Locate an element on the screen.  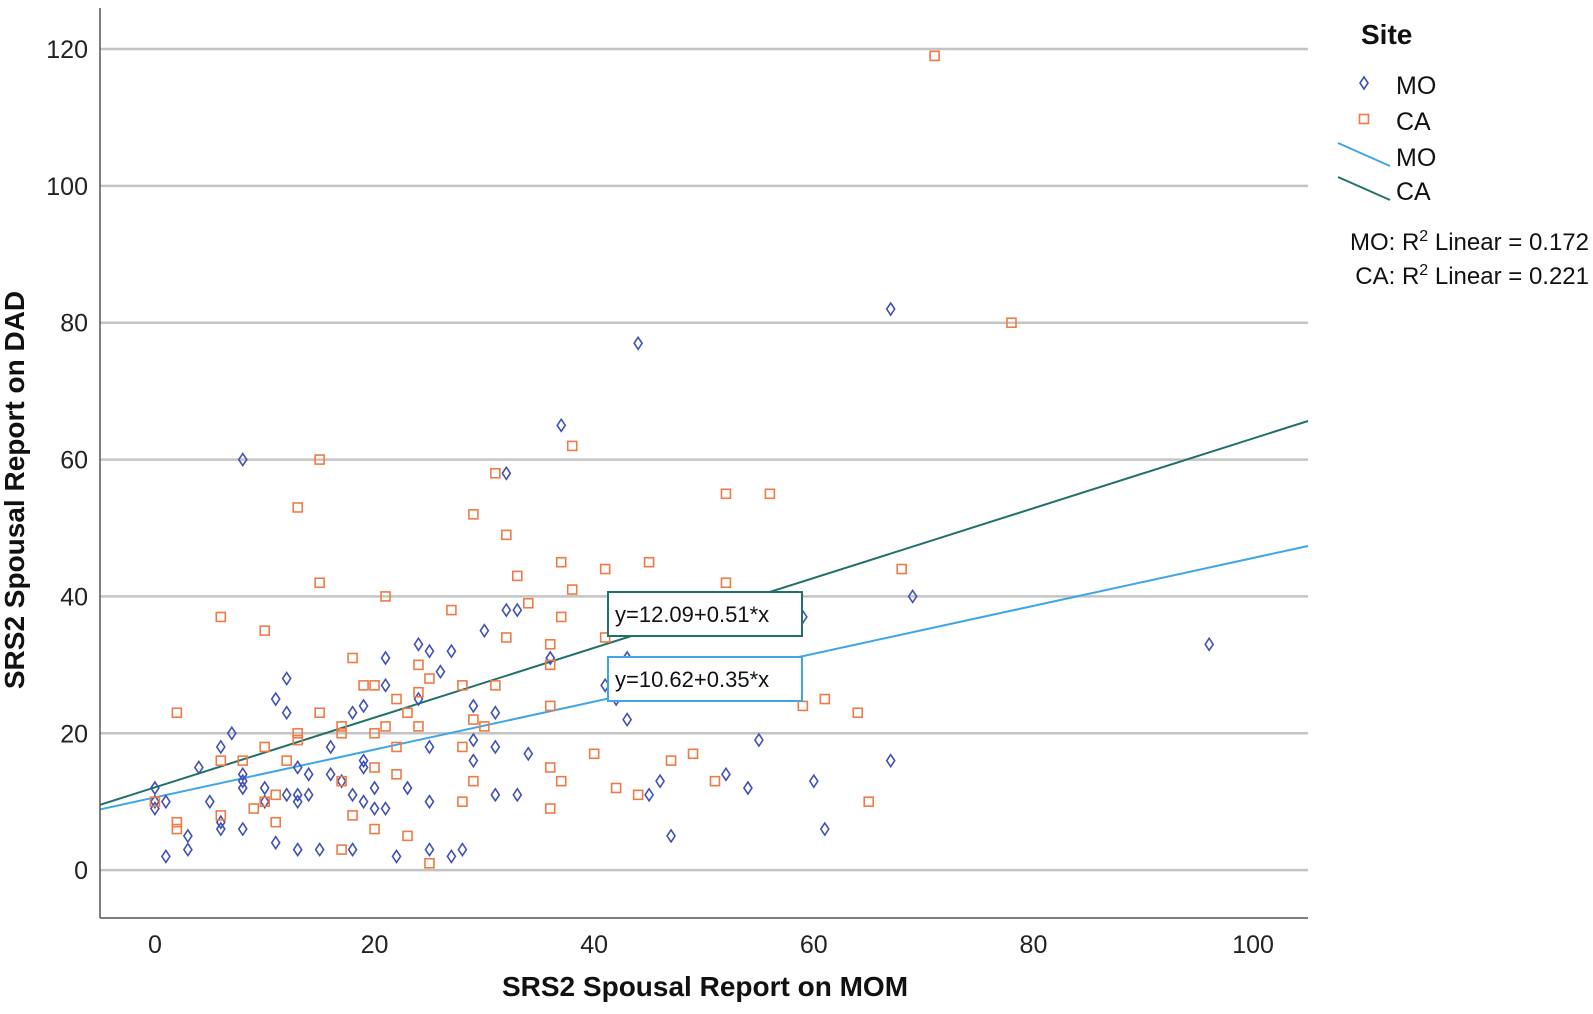
y-tick-label-100: 100 is located at coordinates (67, 187).